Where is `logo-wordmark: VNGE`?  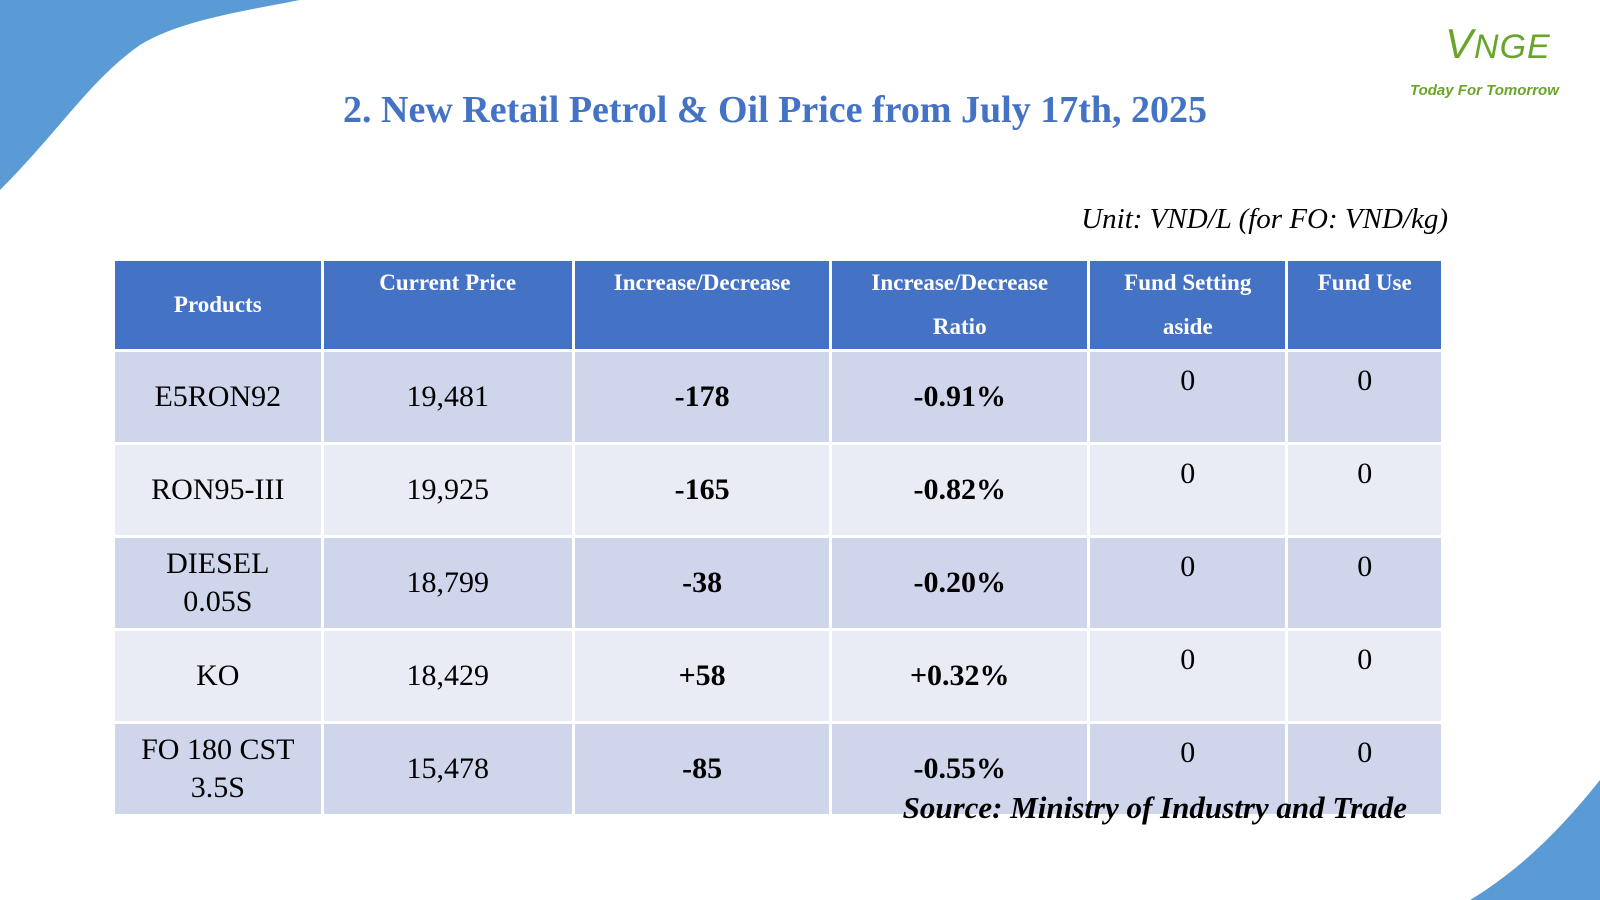 logo-wordmark: VNGE is located at coordinates (1498, 43).